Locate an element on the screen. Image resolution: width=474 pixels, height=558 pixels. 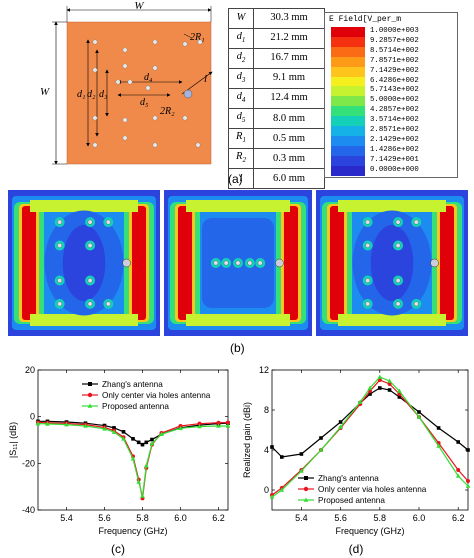
y-tick-label: 4 is located at coordinates (266, 450).